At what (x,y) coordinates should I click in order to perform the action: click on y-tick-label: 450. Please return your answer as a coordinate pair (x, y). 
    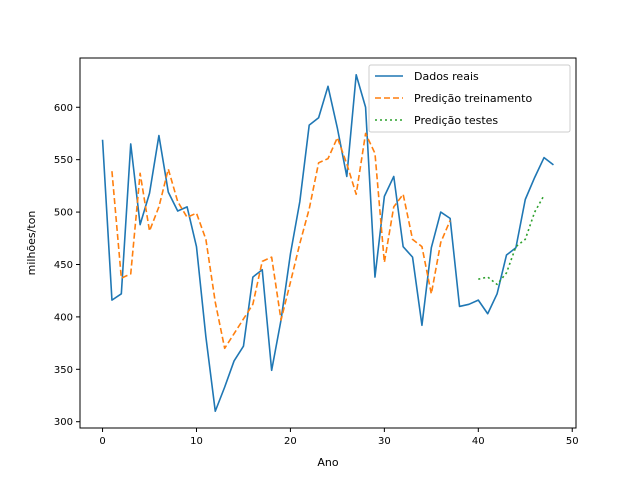
    Looking at the image, I should click on (63, 265).